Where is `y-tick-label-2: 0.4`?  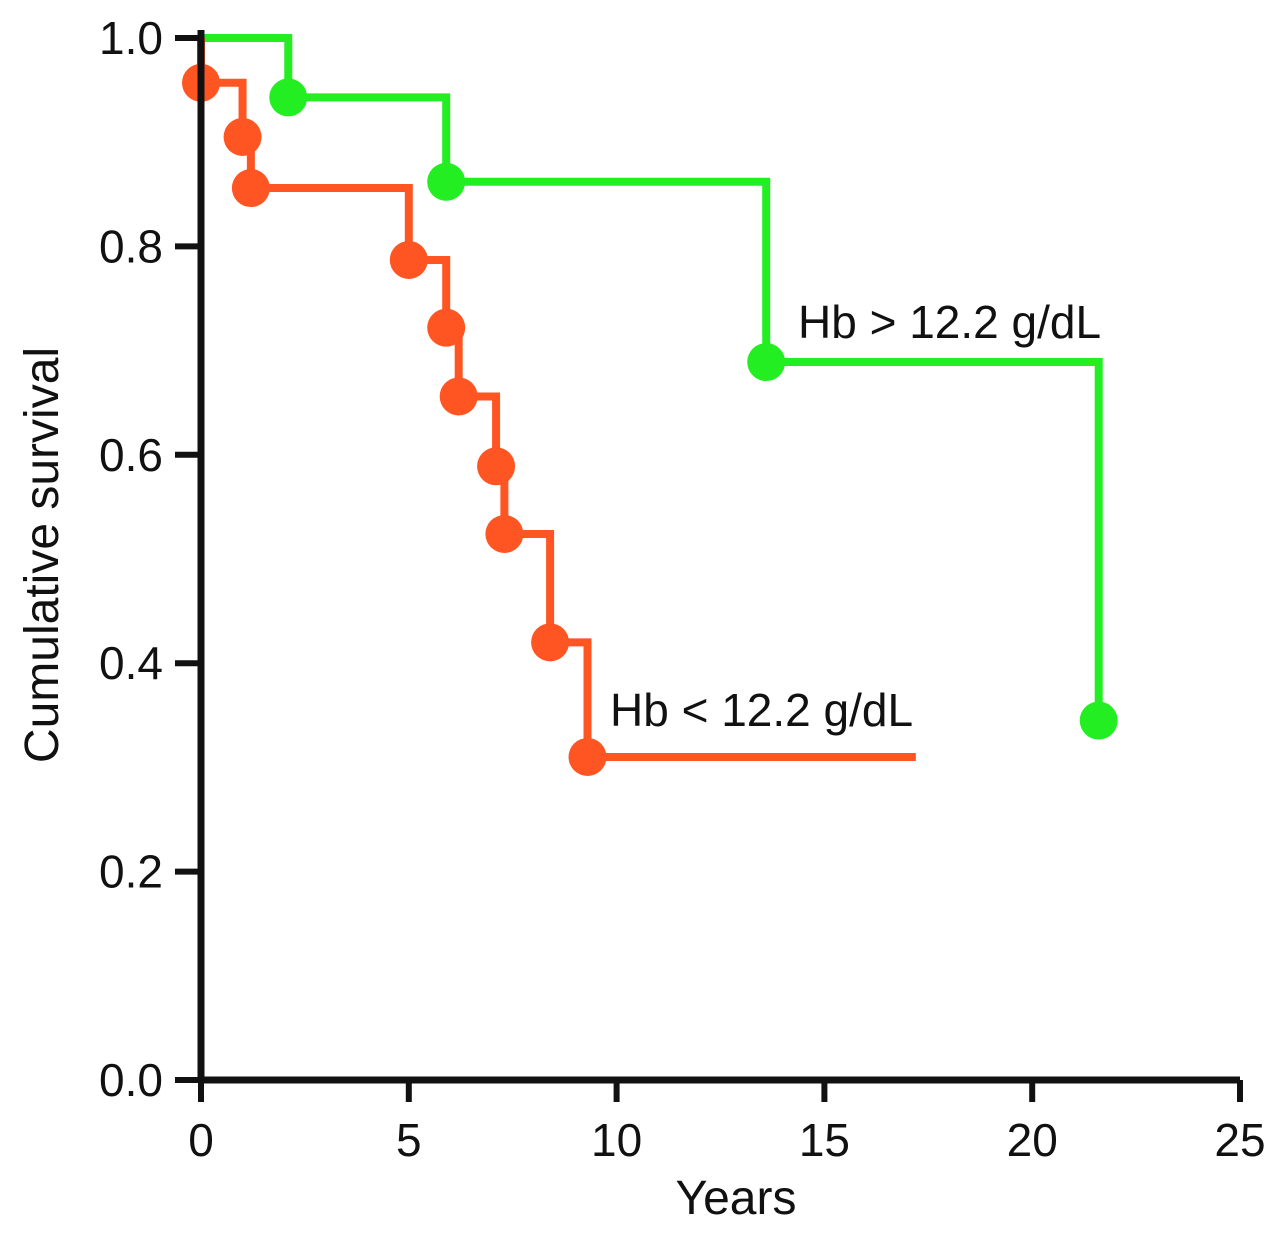 y-tick-label-2: 0.4 is located at coordinates (131, 663).